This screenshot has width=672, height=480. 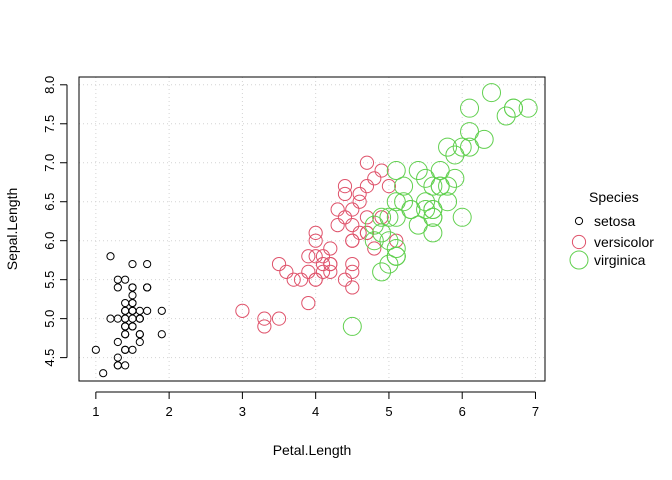 What do you see at coordinates (614, 221) in the screenshot?
I see `legend-label-setosa: setosa` at bounding box center [614, 221].